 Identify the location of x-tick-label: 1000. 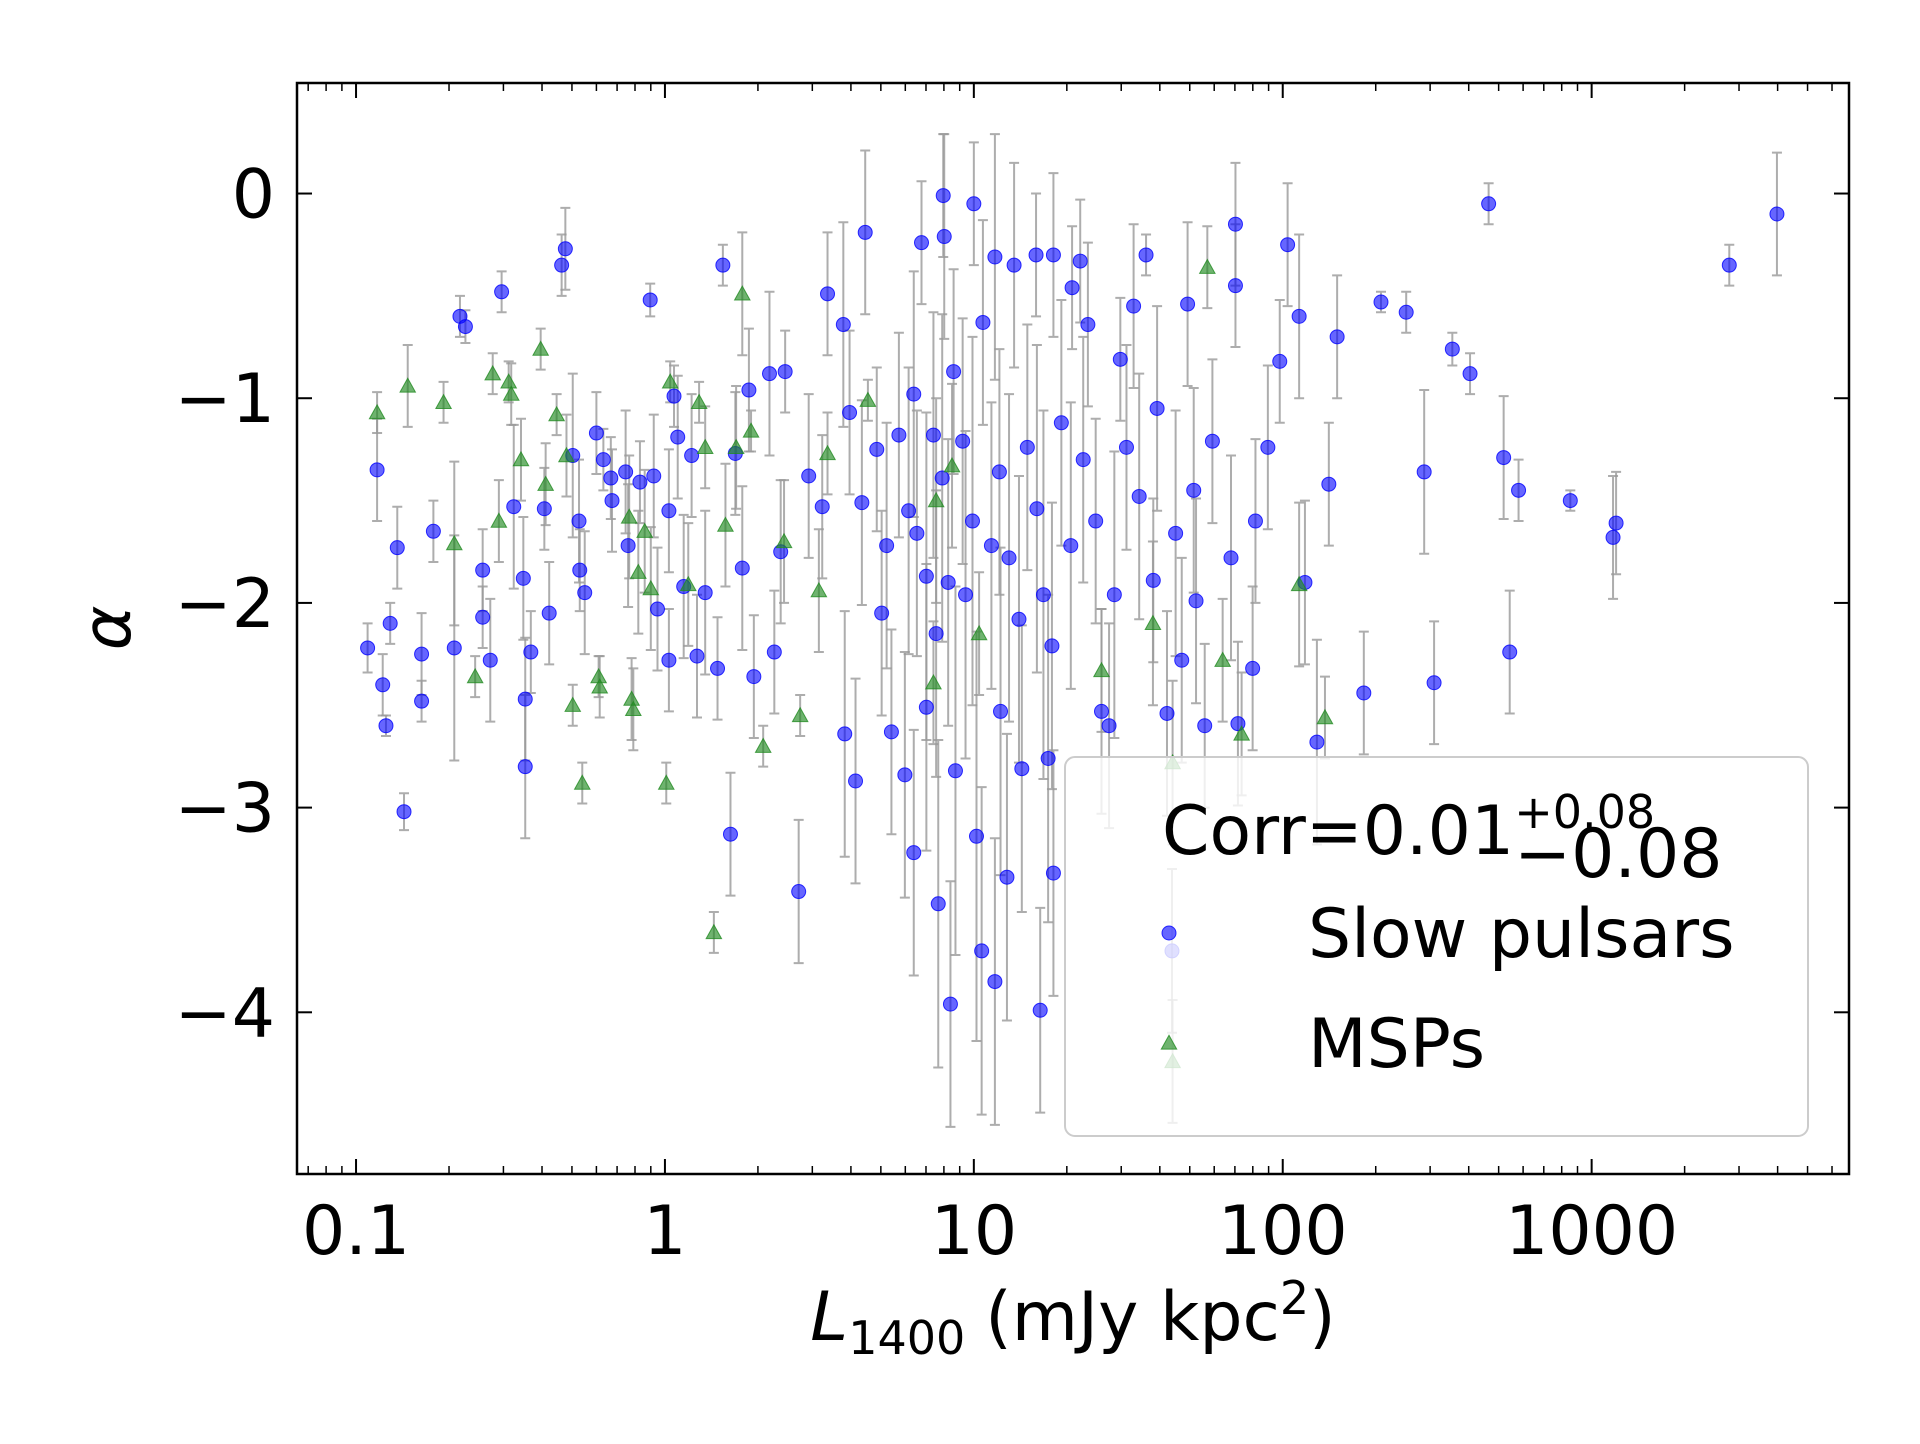
(1591, 1231).